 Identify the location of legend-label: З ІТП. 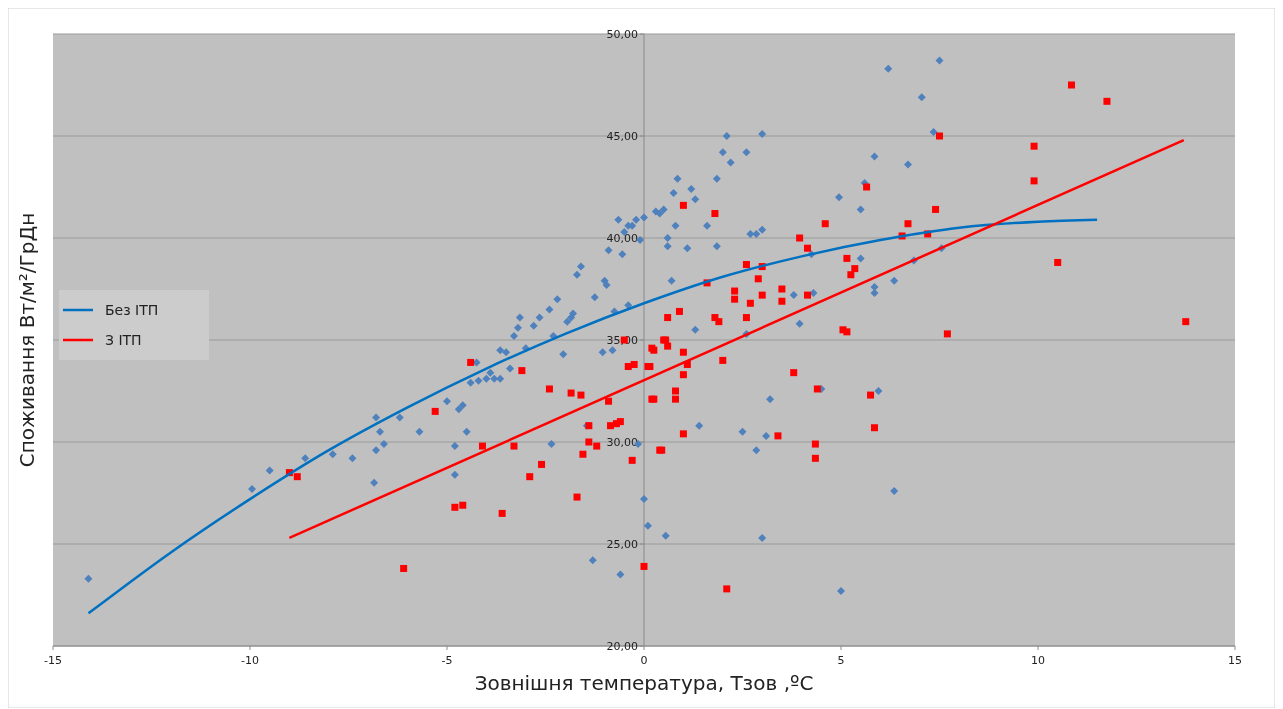
(123, 339).